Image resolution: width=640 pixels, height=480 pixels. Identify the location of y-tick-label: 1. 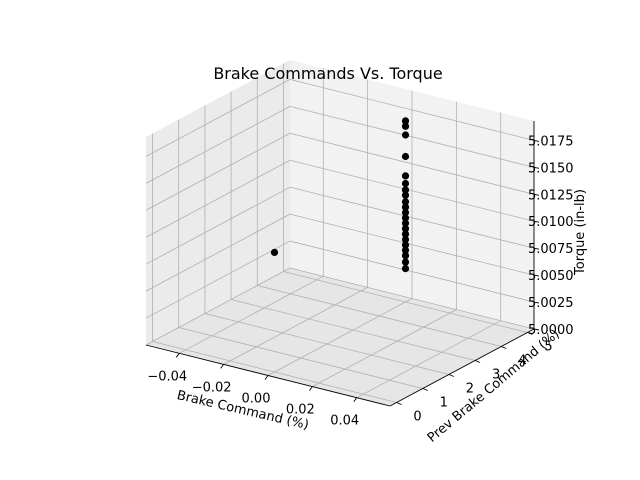
(444, 403).